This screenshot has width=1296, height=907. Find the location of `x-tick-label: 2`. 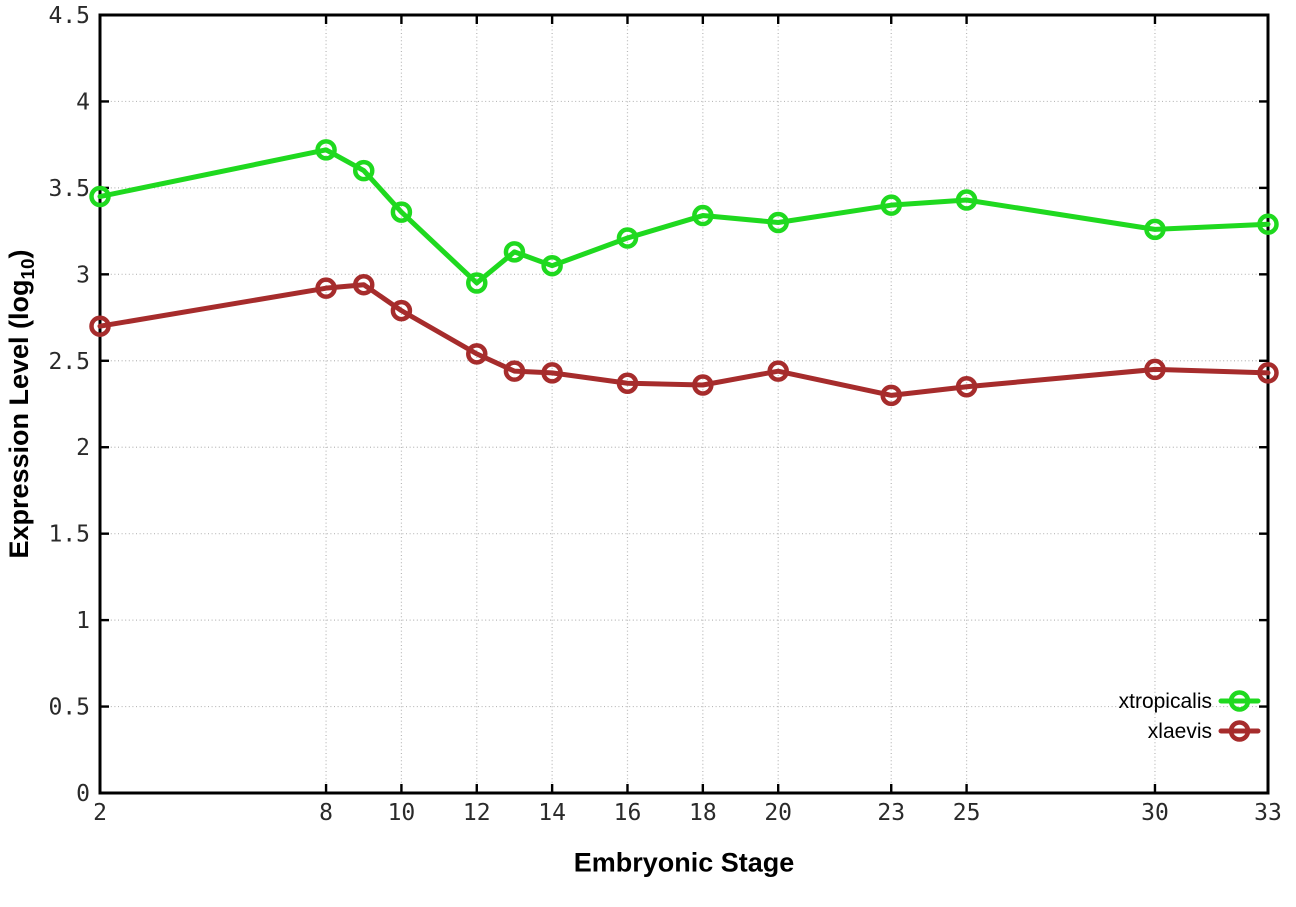

x-tick-label: 2 is located at coordinates (100, 813).